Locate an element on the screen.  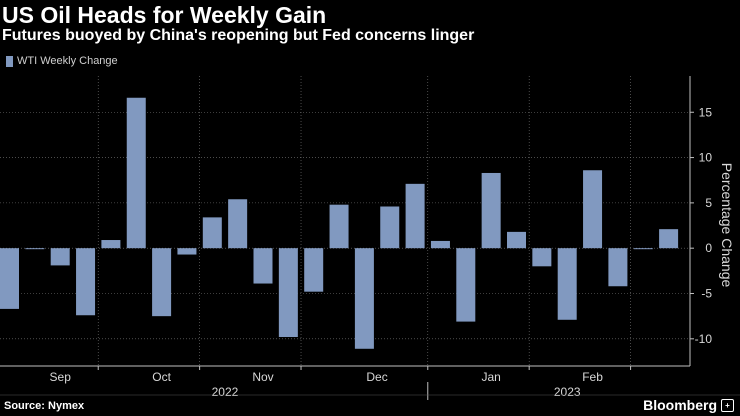
x-month-label: Feb is located at coordinates (592, 377).